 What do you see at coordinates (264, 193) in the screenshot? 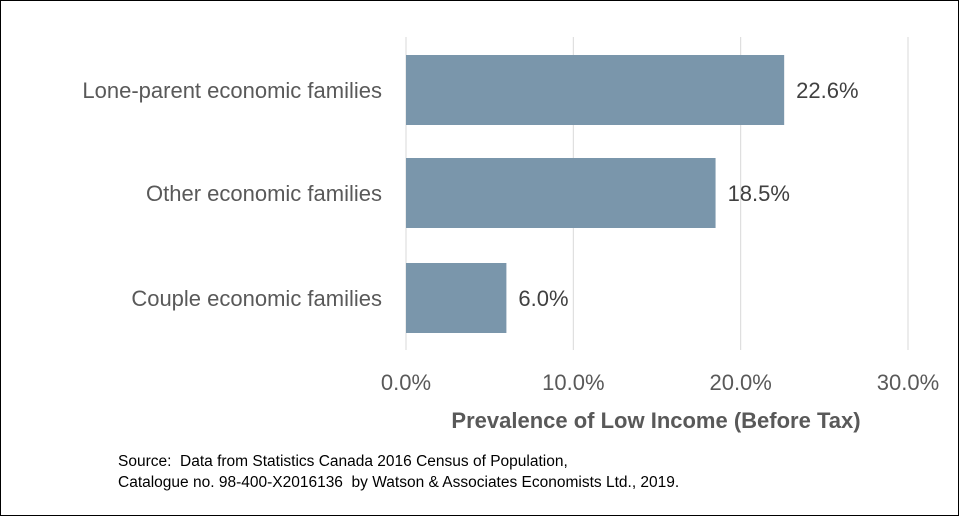
I see `category-label: Other economic families` at bounding box center [264, 193].